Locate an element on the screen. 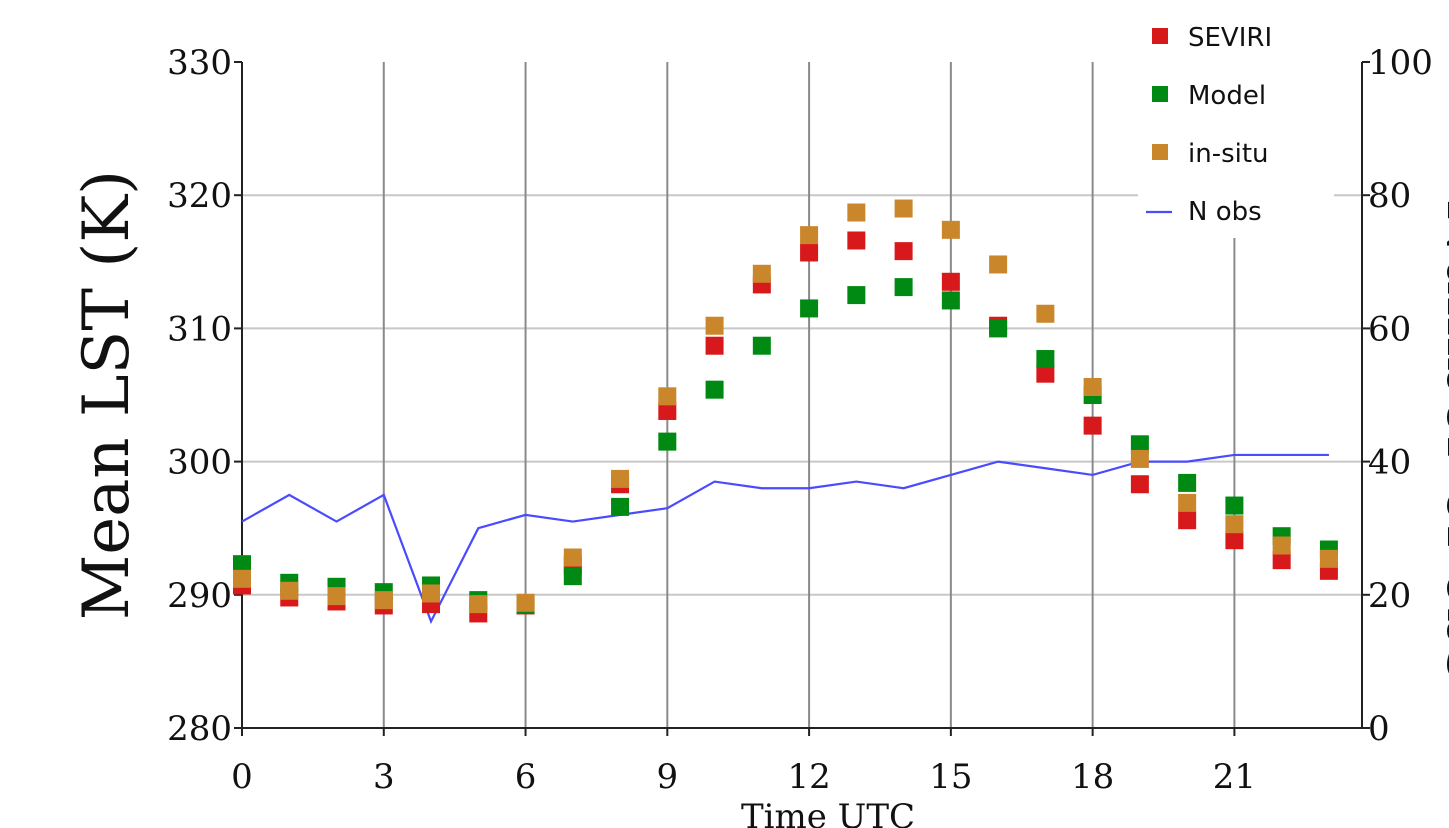  legend-swatch-model is located at coordinates (1160, 94).